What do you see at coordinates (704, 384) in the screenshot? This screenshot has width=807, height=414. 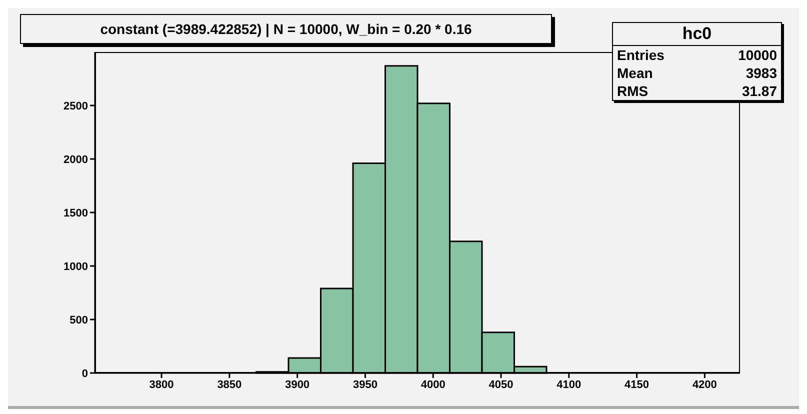 I see `x-tick-label: 4200` at bounding box center [704, 384].